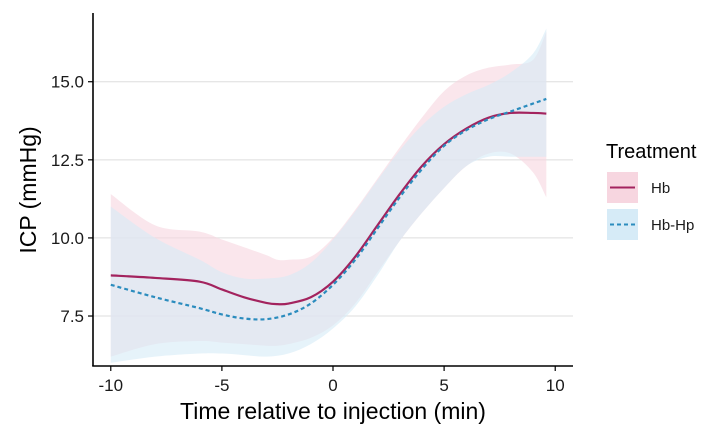 Image resolution: width=709 pixels, height=429 pixels. I want to click on legend-item-hb: Hb, so click(638, 187).